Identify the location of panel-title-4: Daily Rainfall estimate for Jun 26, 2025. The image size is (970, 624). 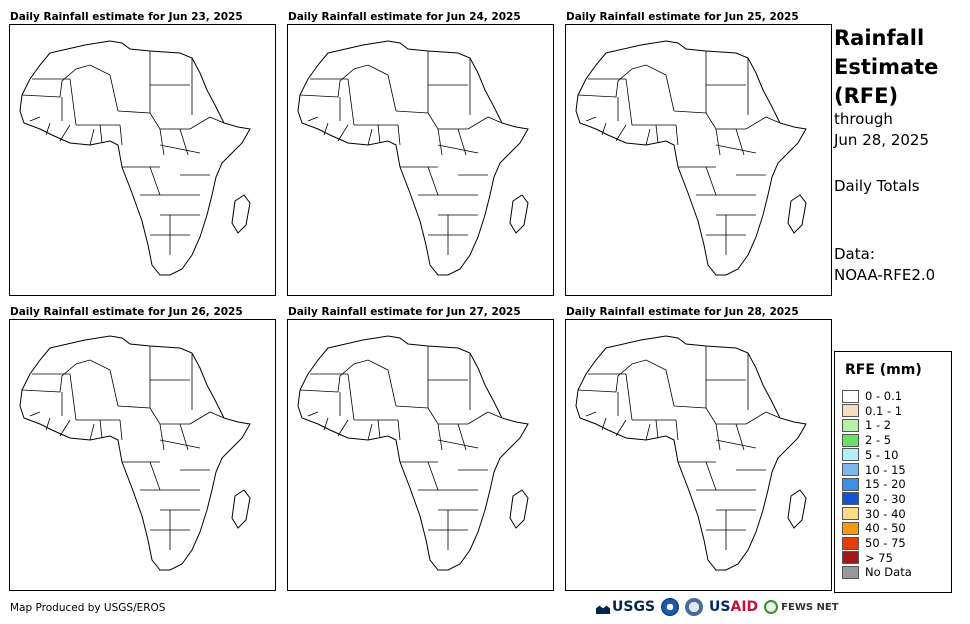
(126, 312).